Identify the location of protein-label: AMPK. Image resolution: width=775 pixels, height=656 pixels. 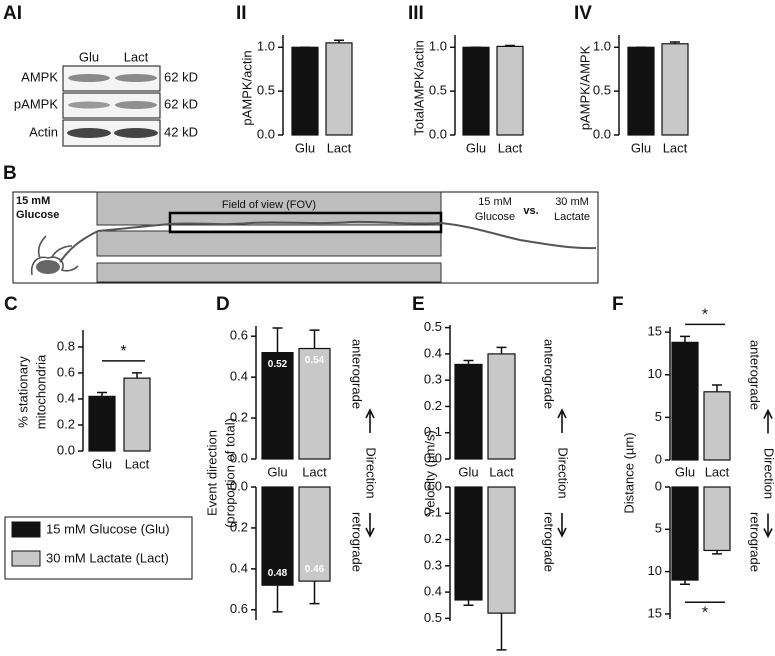
(39, 76).